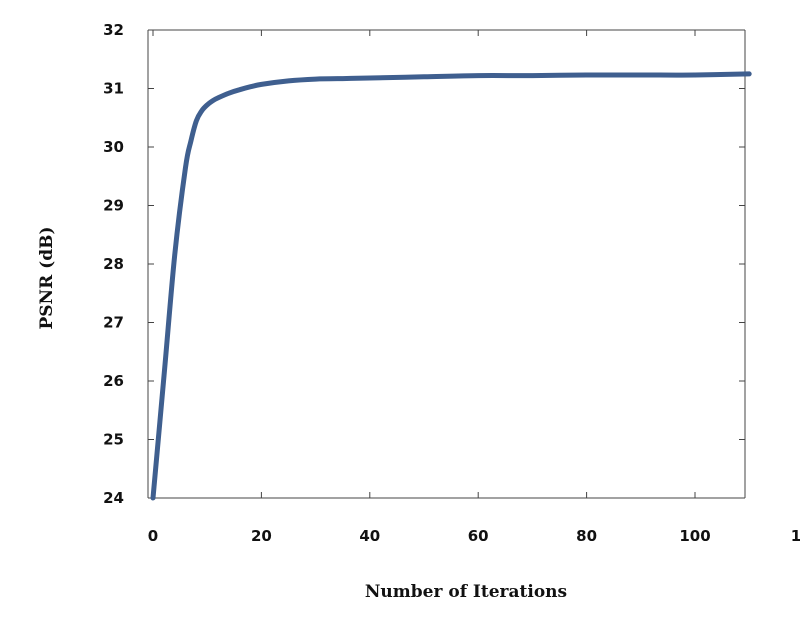 The image size is (800, 622). Describe the element at coordinates (113, 30) in the screenshot. I see `y-tick-label: 32` at that location.